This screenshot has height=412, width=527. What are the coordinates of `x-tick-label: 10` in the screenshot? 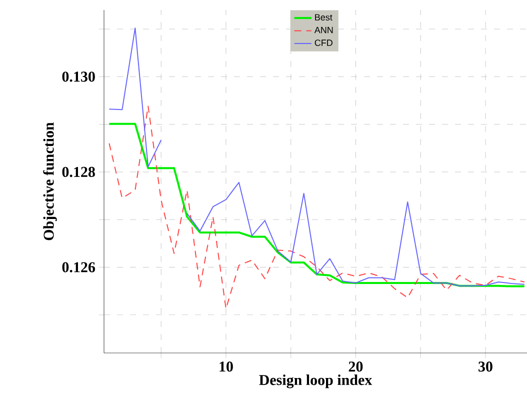 It's located at (226, 367).